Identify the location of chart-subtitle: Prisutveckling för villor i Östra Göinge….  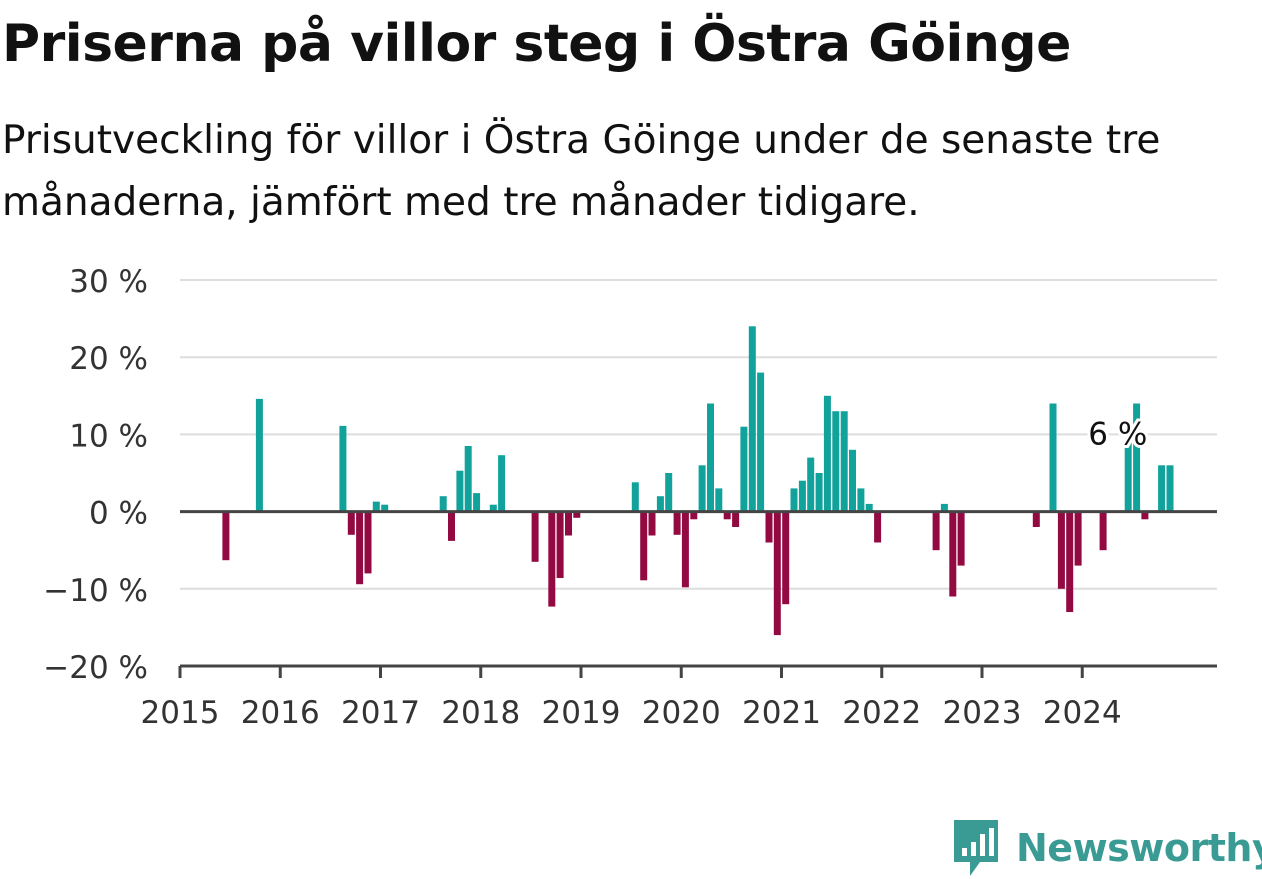
(581, 171).